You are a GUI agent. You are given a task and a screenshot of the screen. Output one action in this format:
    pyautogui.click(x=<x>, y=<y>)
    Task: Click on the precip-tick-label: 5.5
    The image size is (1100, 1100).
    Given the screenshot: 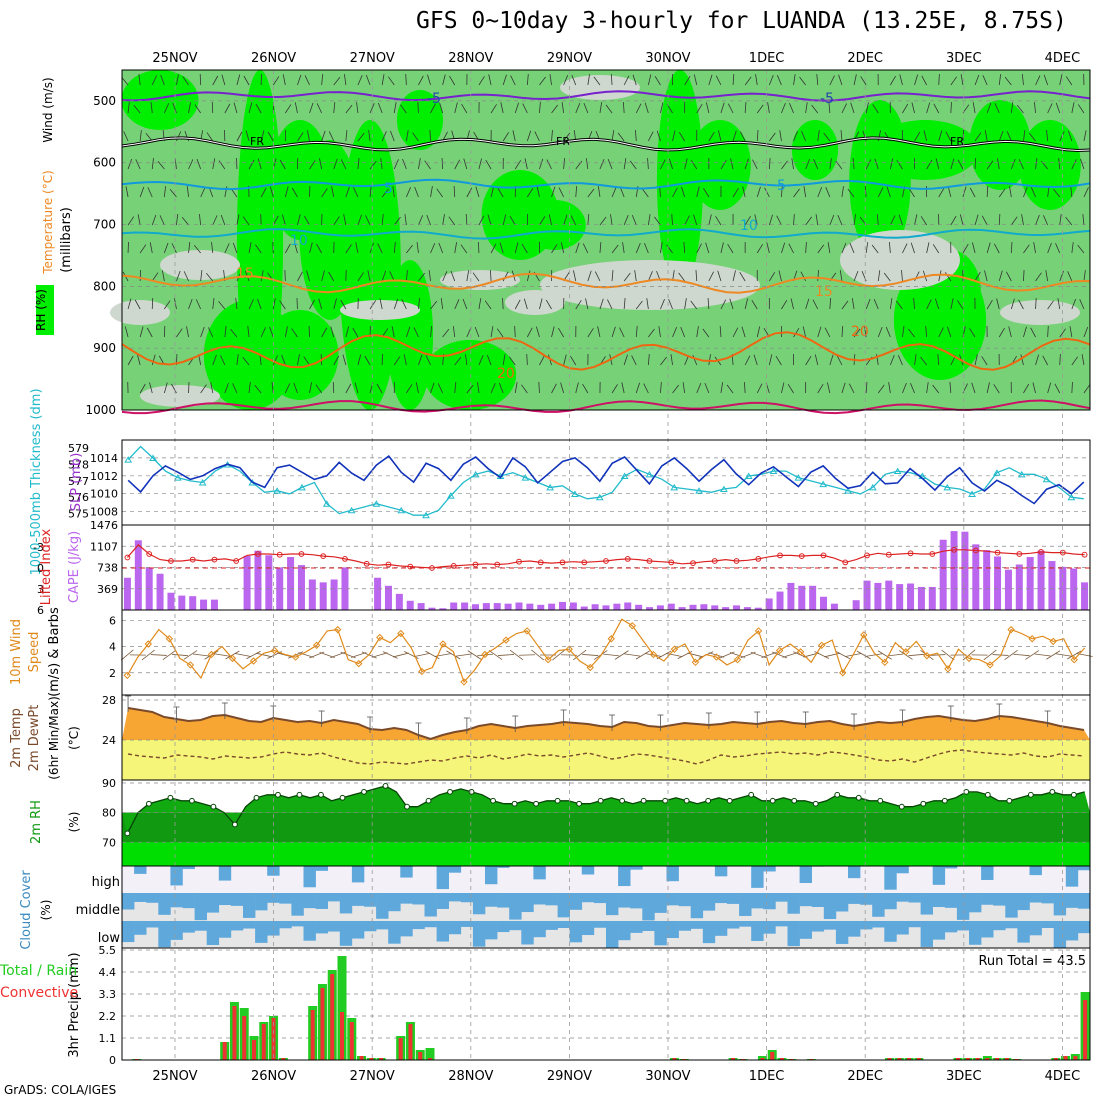 What is the action you would take?
    pyautogui.click(x=108, y=950)
    